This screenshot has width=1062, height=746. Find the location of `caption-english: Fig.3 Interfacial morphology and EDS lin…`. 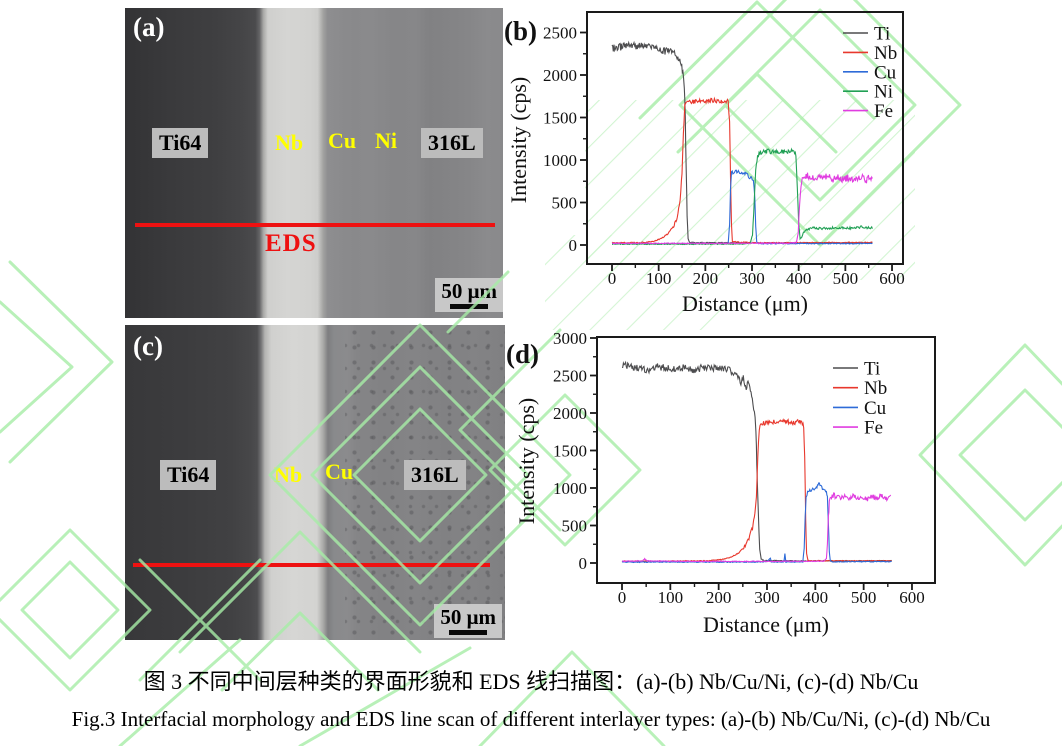

caption-english: Fig.3 Interfacial morphology and EDS lin… is located at coordinates (531, 719).